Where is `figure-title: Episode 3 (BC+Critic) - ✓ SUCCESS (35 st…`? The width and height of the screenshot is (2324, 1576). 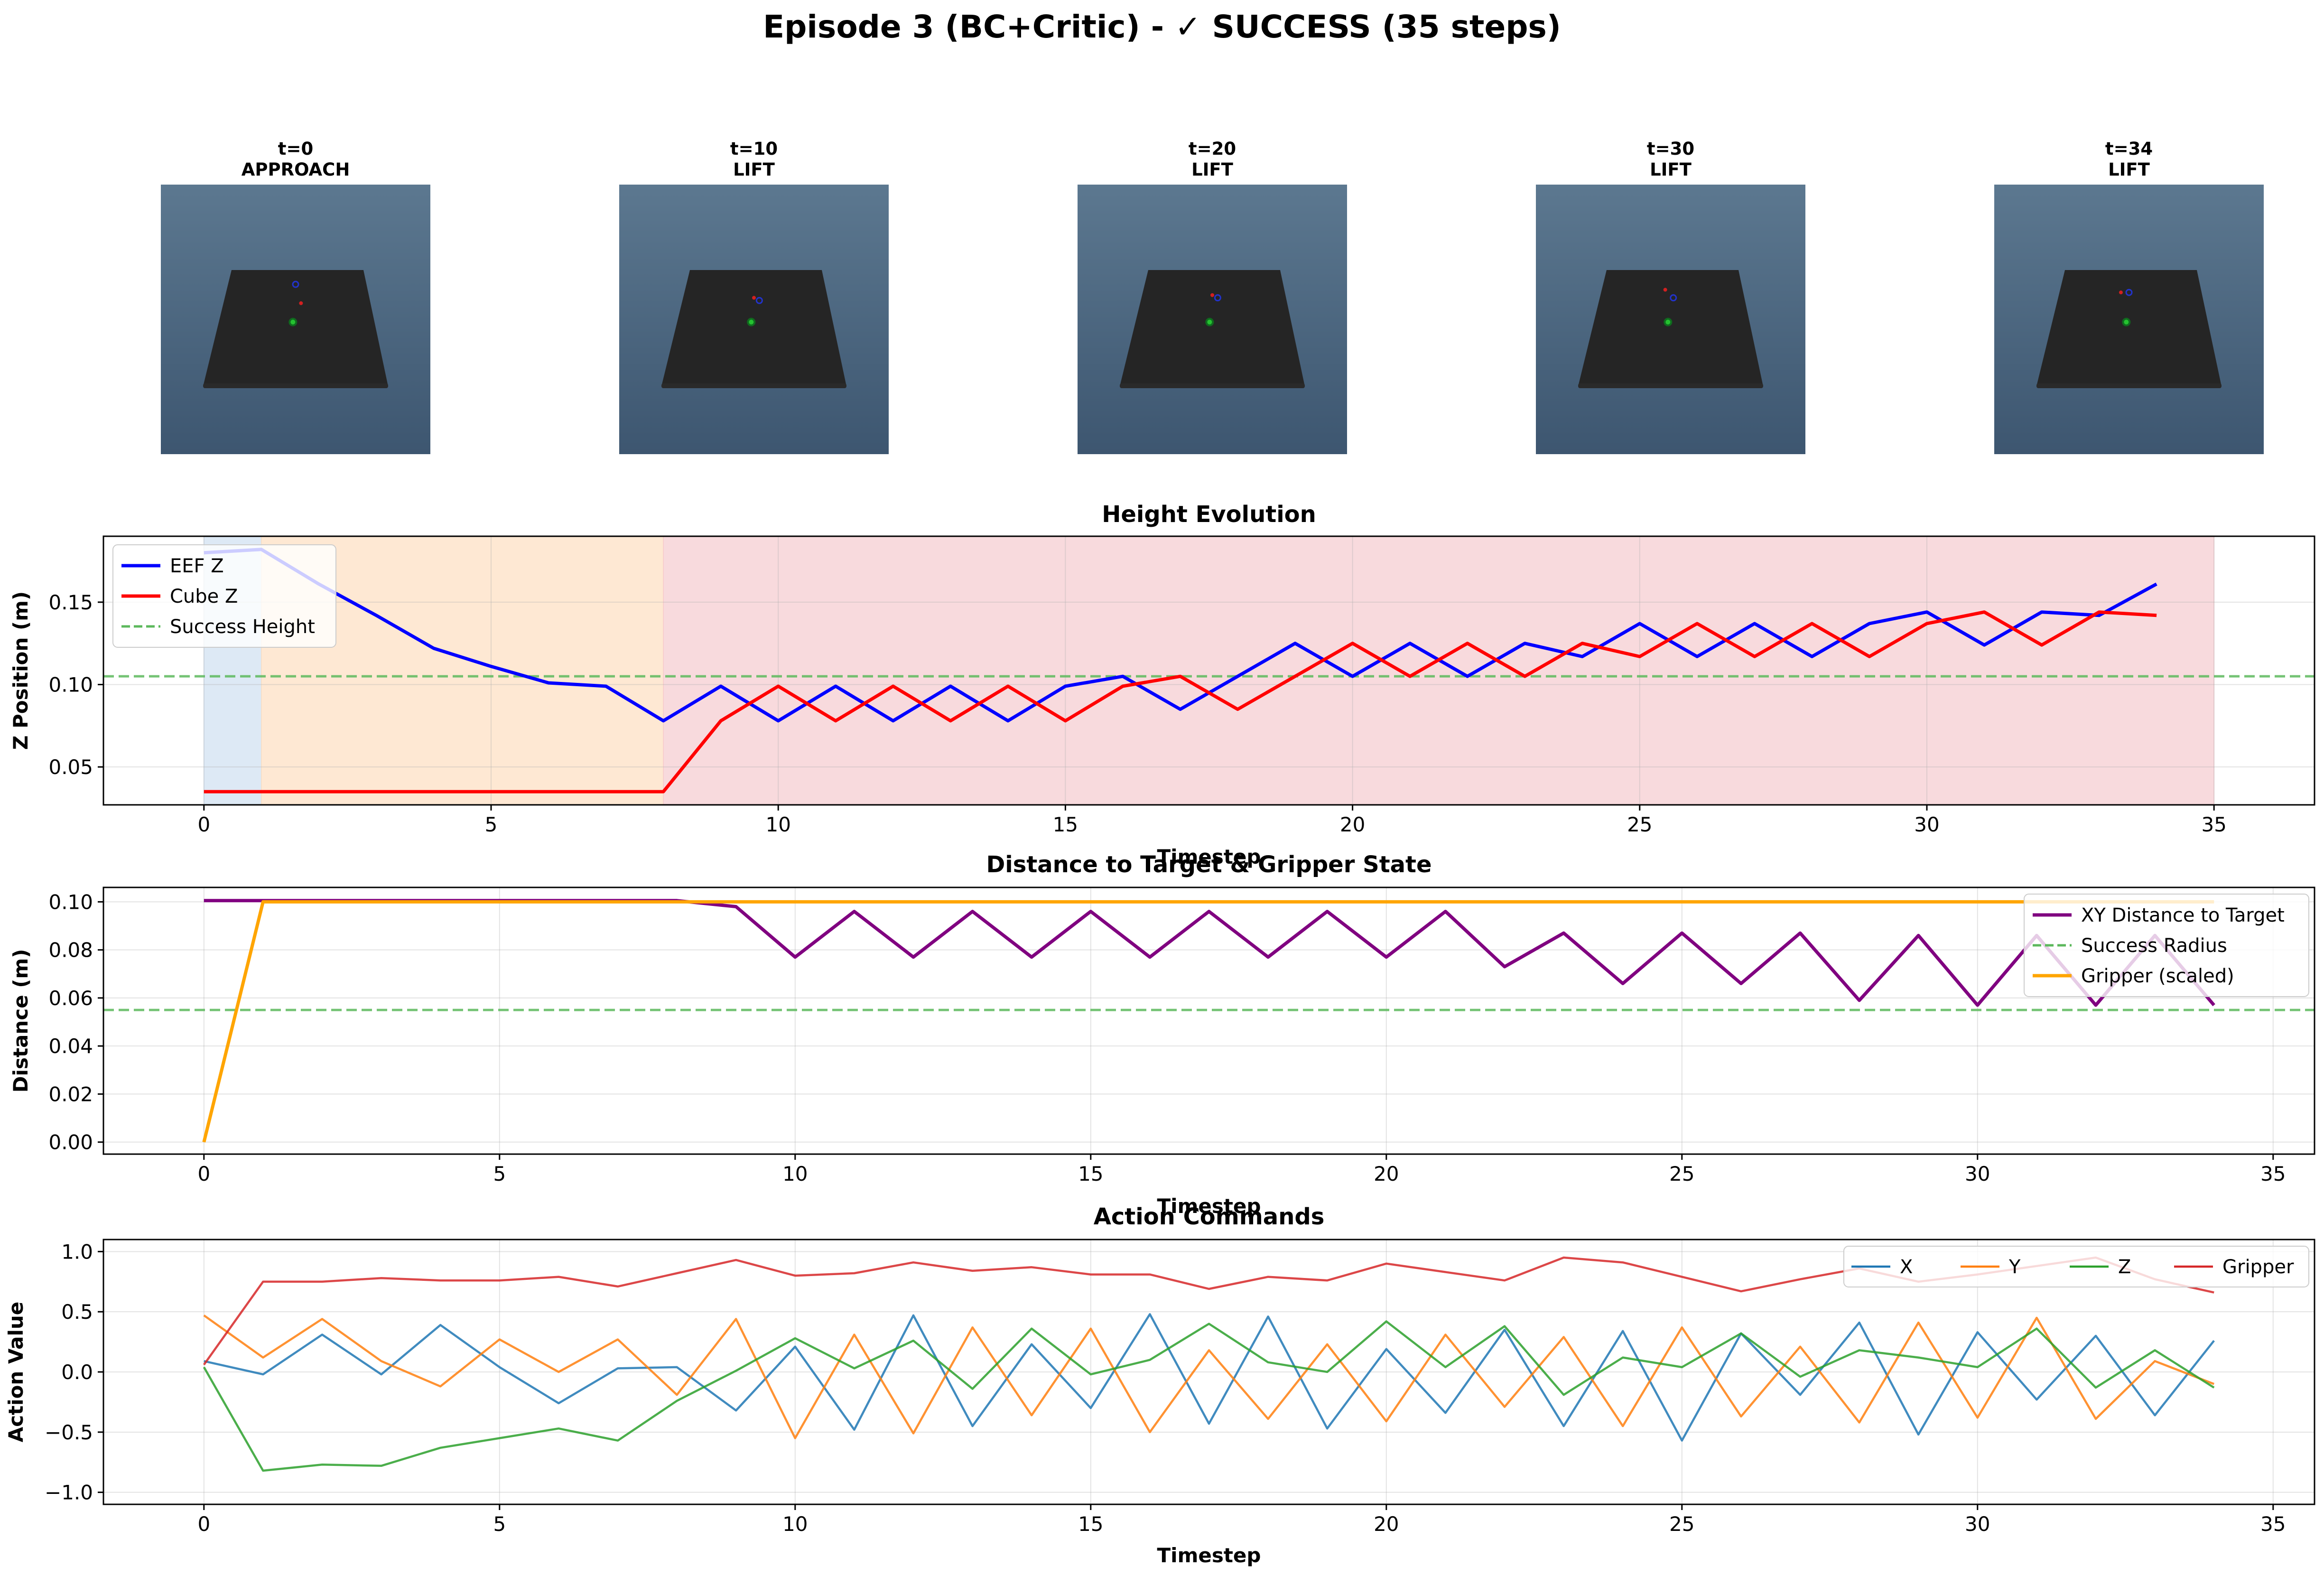 figure-title: Episode 3 (BC+Critic) - ✓ SUCCESS (35 st… is located at coordinates (1162, 27).